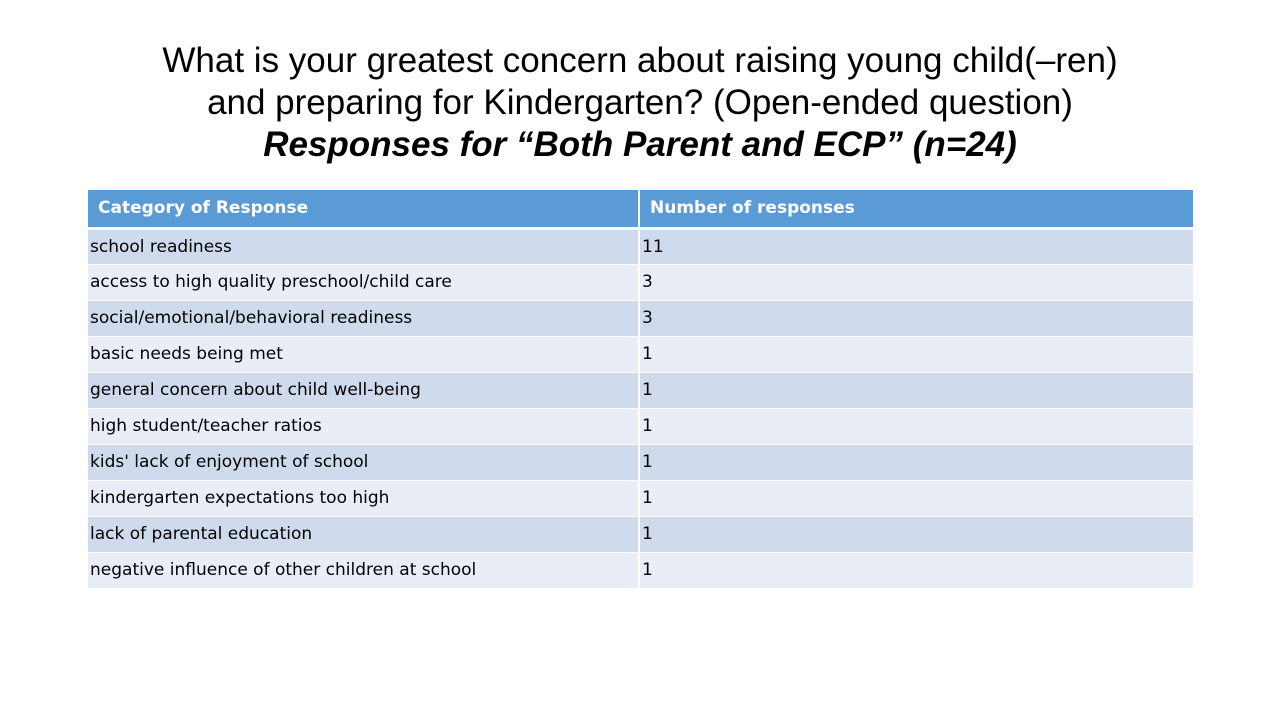  What do you see at coordinates (363, 390) in the screenshot?
I see `category-cell: general concern about child well-being` at bounding box center [363, 390].